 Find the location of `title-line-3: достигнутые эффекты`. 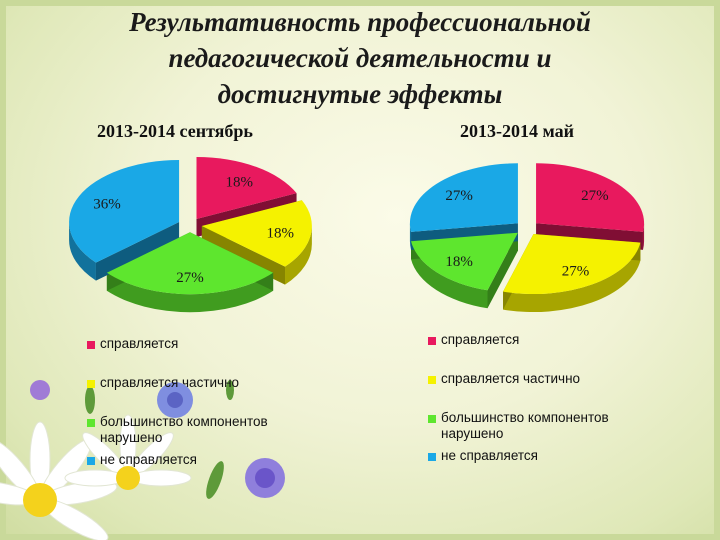

title-line-3: достигнутые эффекты is located at coordinates (360, 94).